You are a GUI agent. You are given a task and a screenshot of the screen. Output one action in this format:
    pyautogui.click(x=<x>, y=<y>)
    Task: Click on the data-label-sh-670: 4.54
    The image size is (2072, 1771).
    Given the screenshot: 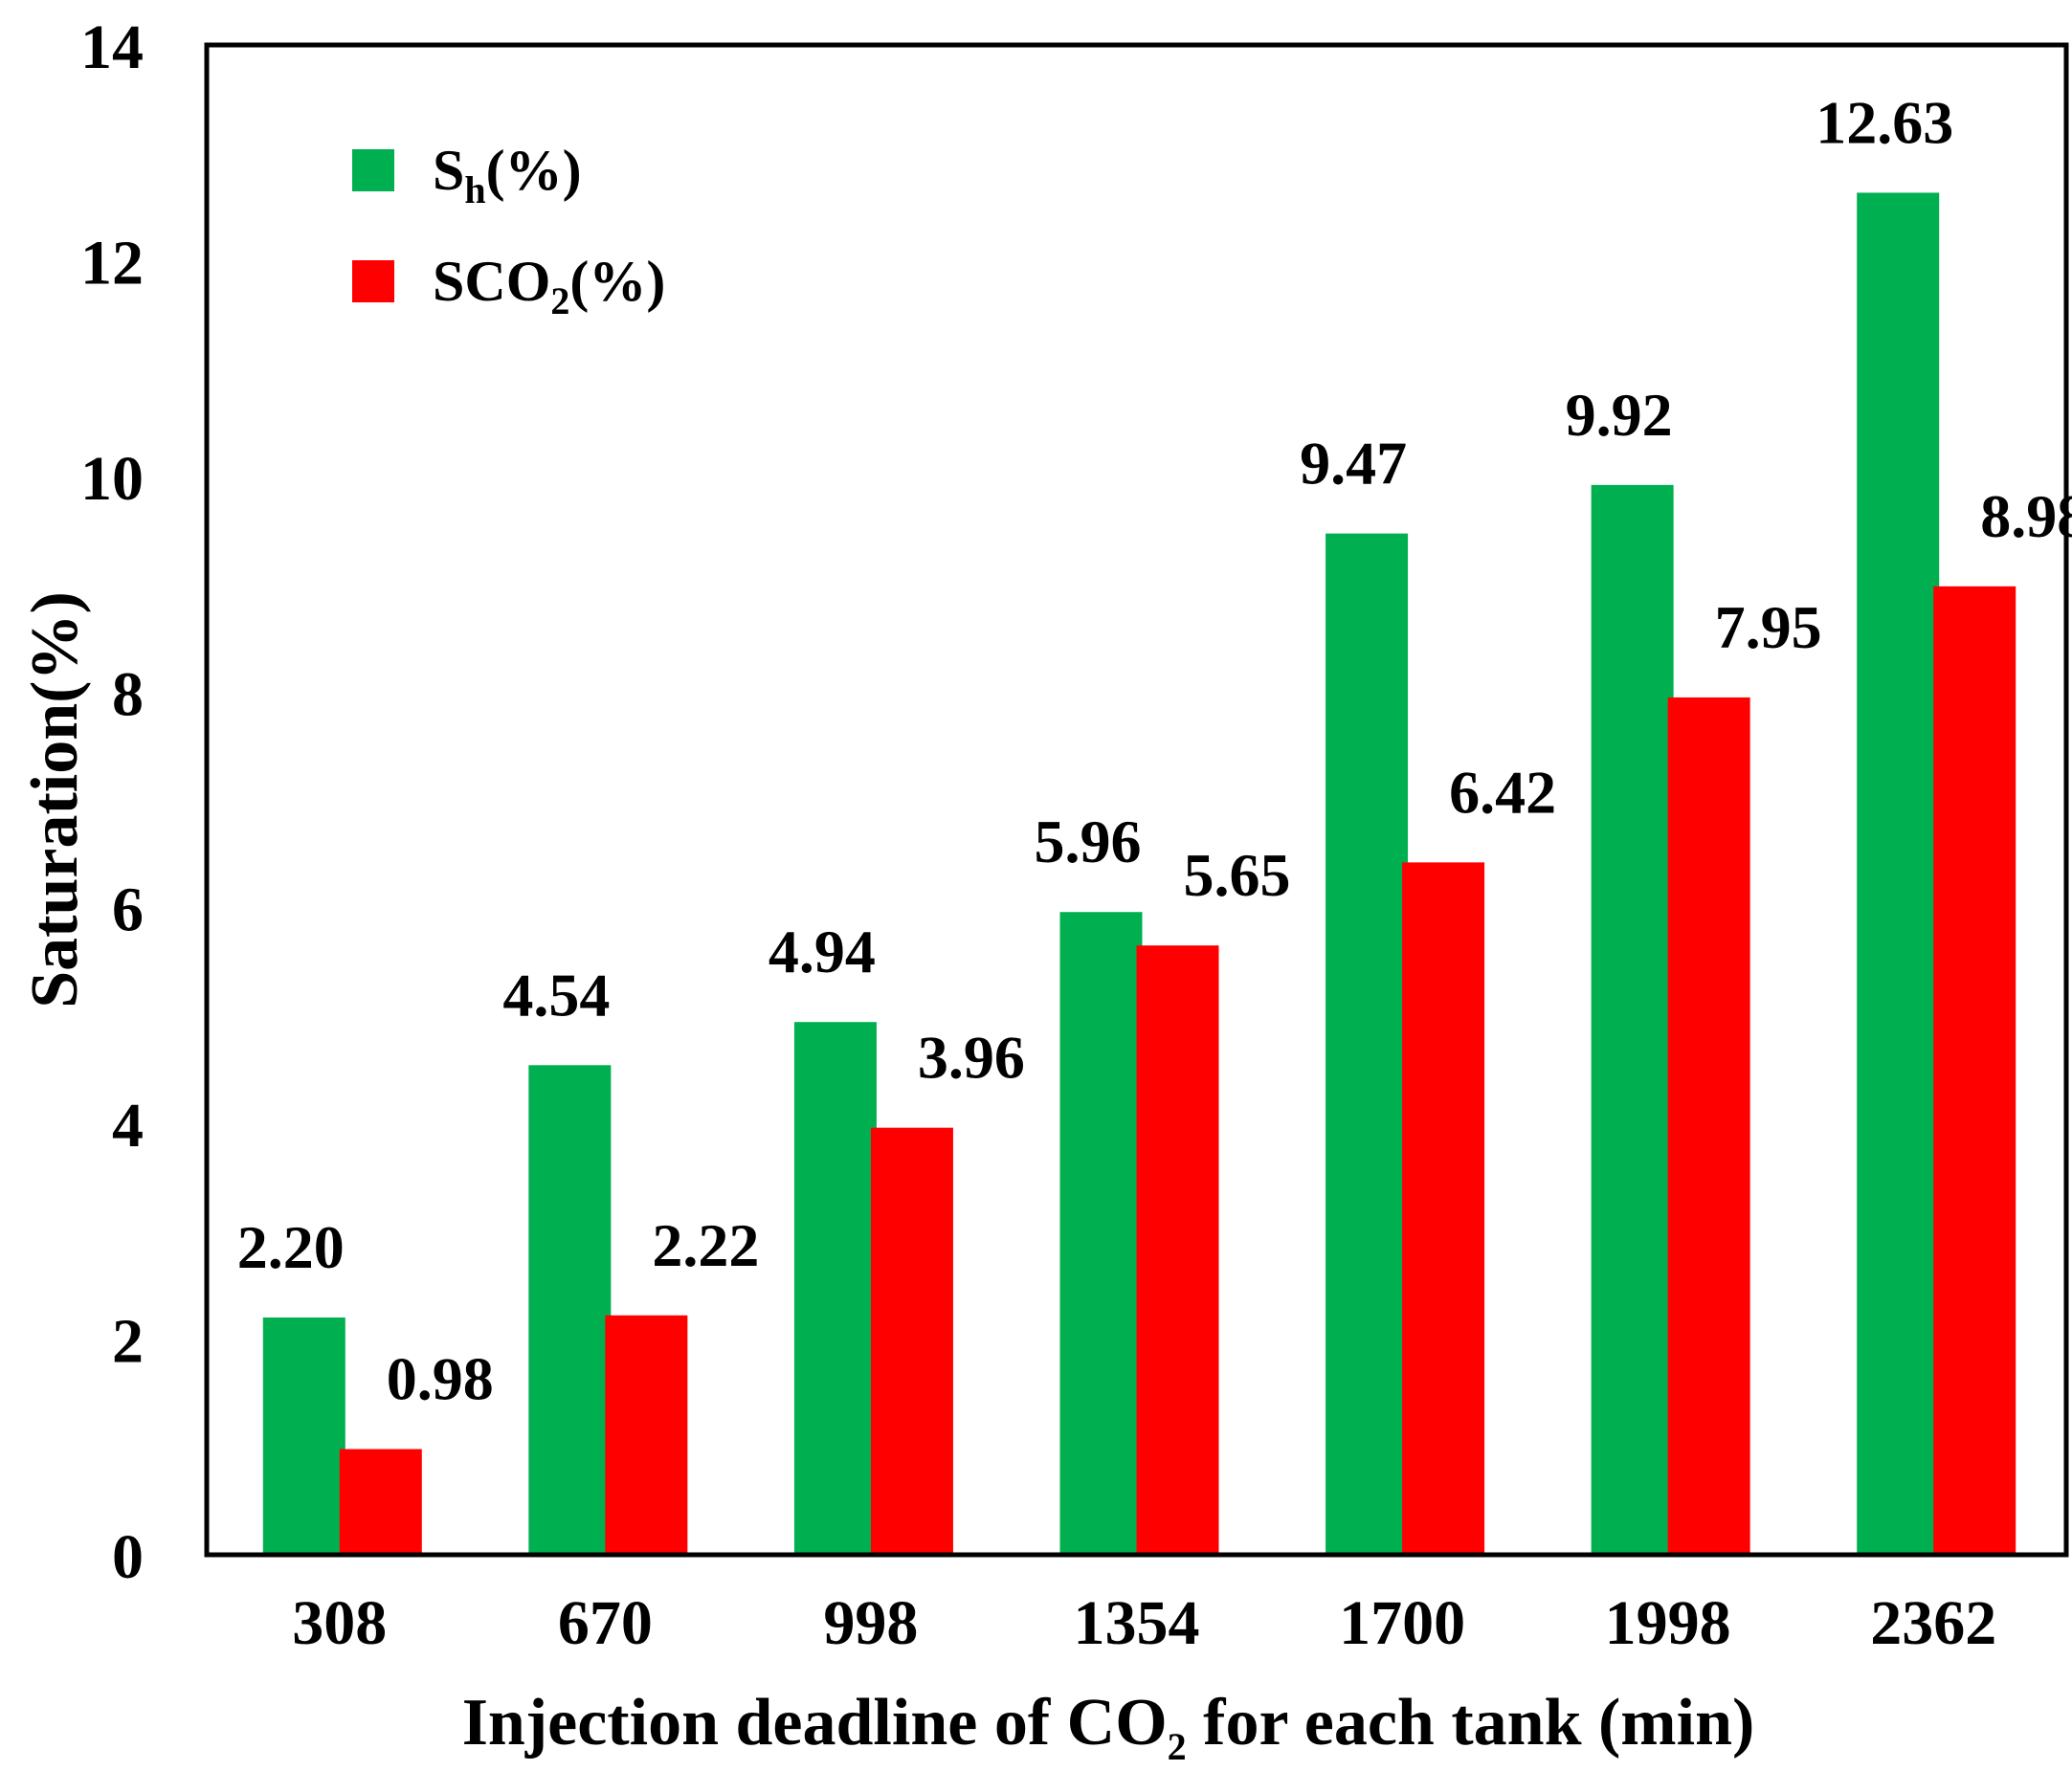 What is the action you would take?
    pyautogui.click(x=556, y=995)
    